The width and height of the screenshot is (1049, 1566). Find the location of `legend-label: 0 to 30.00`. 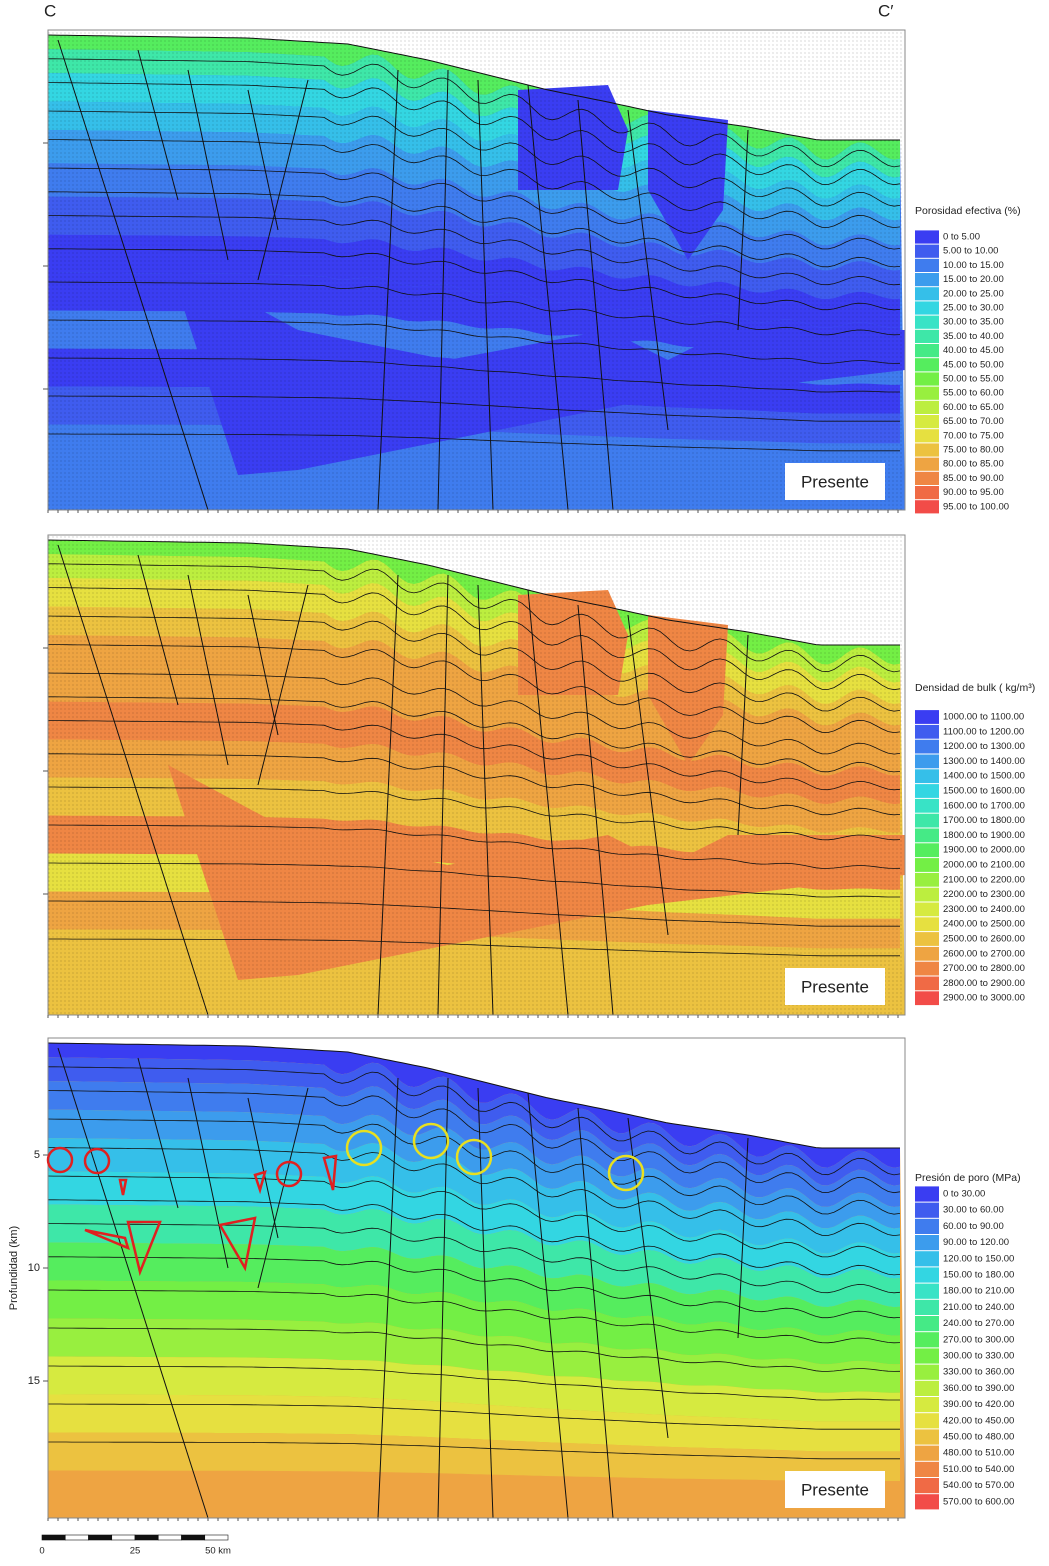

legend-label: 0 to 30.00 is located at coordinates (964, 1194).